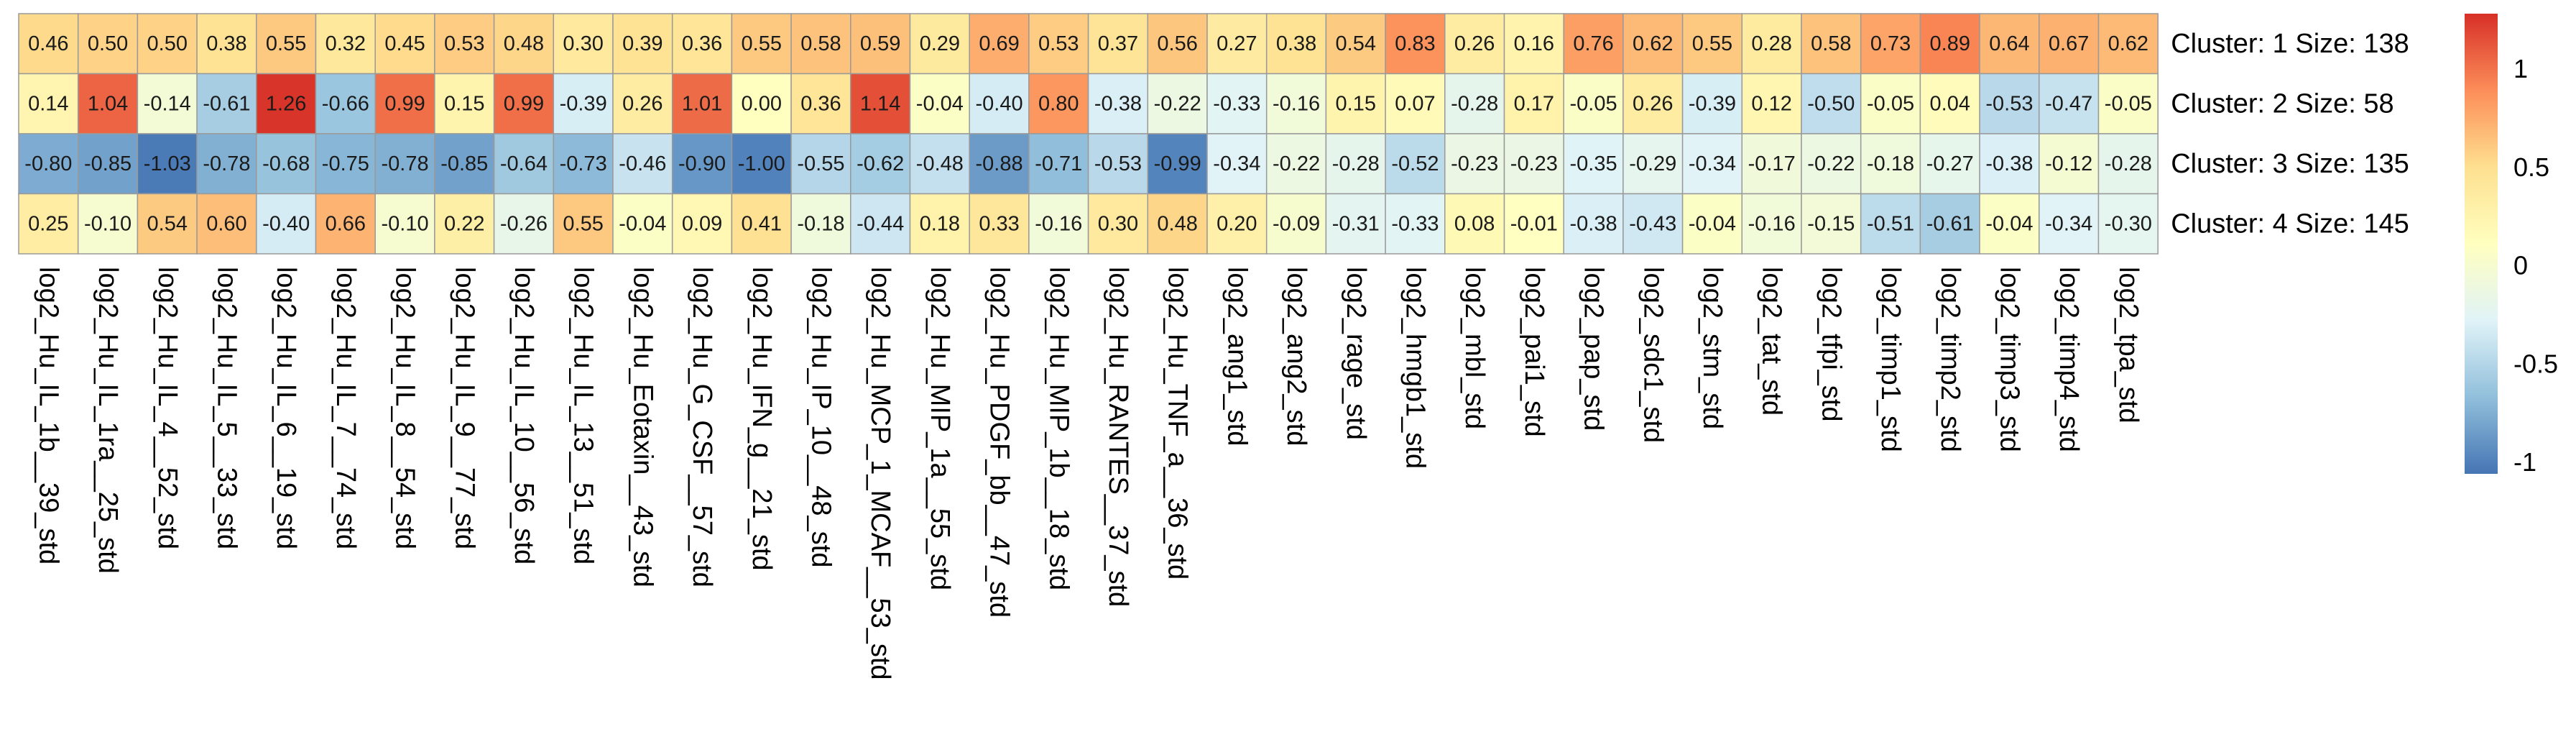 This screenshot has width=2576, height=737. I want to click on column-label: log2_tpa_std, so click(2128, 345).